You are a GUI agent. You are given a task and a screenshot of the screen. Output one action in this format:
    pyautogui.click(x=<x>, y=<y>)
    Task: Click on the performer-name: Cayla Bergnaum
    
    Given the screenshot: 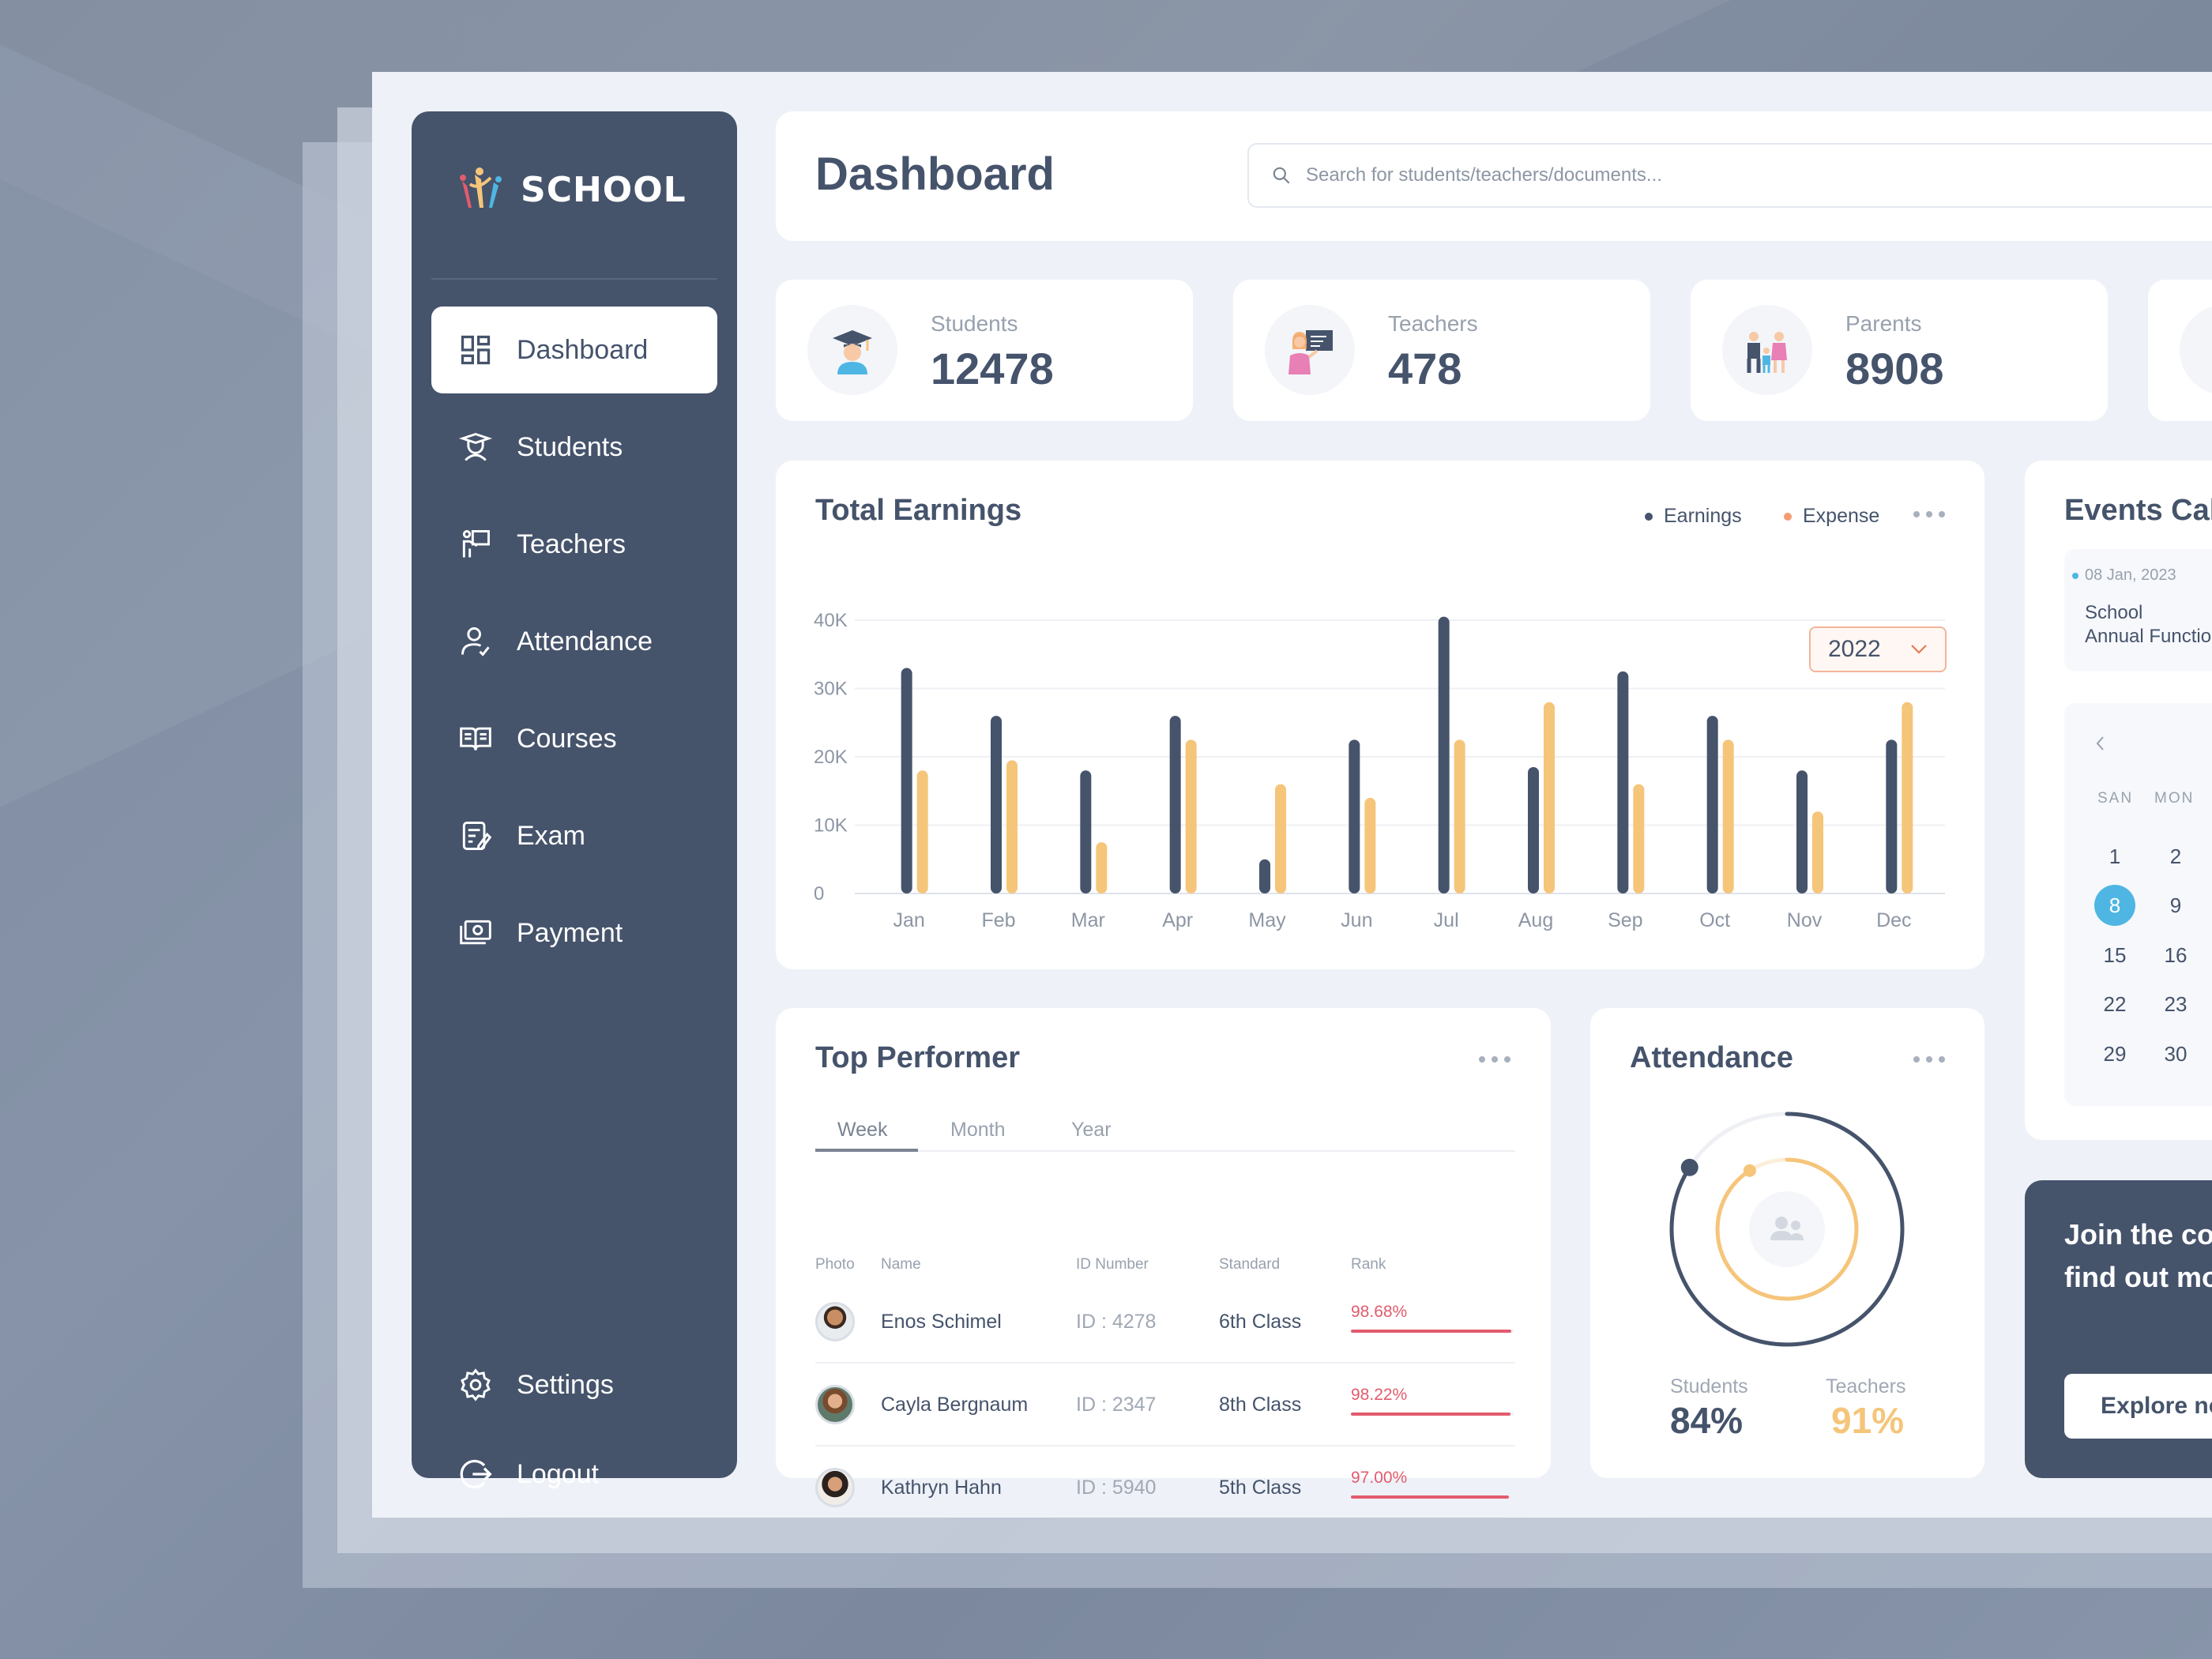 What is the action you would take?
    pyautogui.click(x=955, y=1405)
    